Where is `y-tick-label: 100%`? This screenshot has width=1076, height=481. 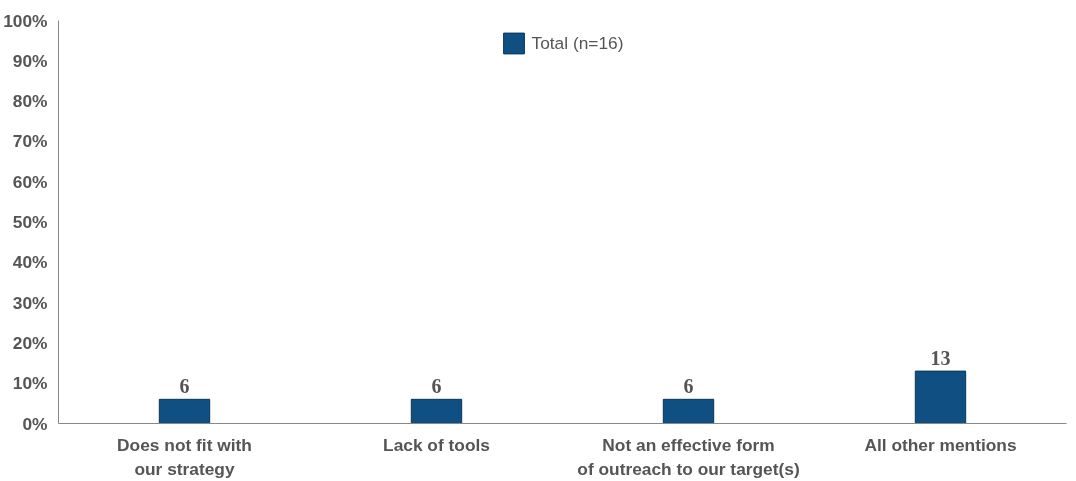 y-tick-label: 100% is located at coordinates (25, 20).